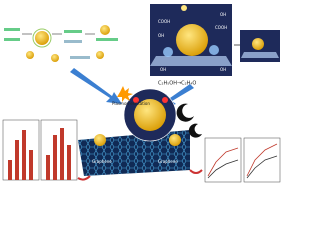 This screenshot has height=240, width=320. What do you see at coordinates (131, 103) in the screenshot?
I see `plasmon-label: Plasmon excitation` at bounding box center [131, 103].